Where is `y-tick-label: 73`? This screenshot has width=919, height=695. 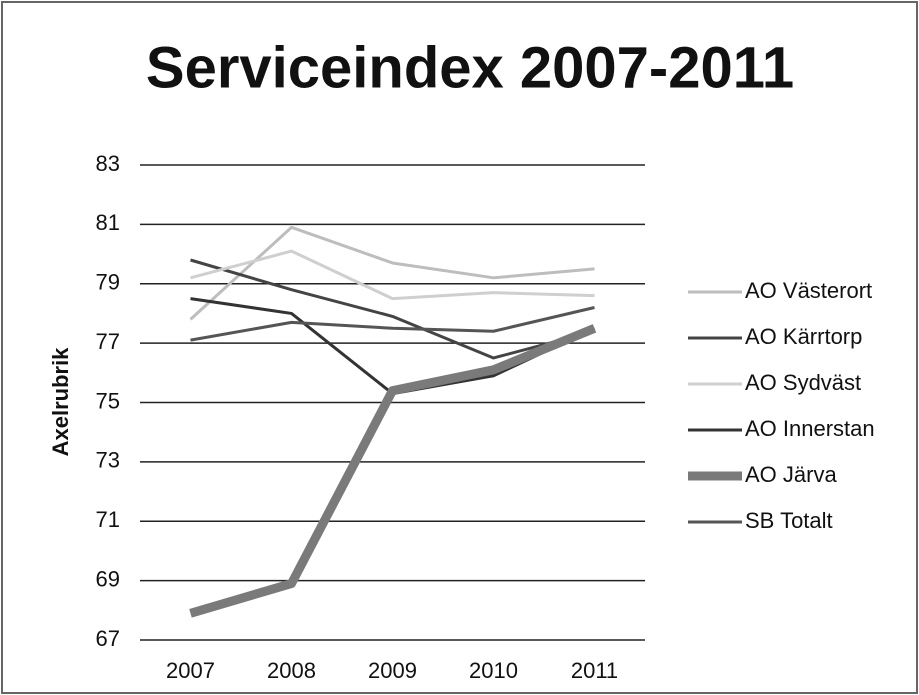
y-tick-label: 73 is located at coordinates (108, 460).